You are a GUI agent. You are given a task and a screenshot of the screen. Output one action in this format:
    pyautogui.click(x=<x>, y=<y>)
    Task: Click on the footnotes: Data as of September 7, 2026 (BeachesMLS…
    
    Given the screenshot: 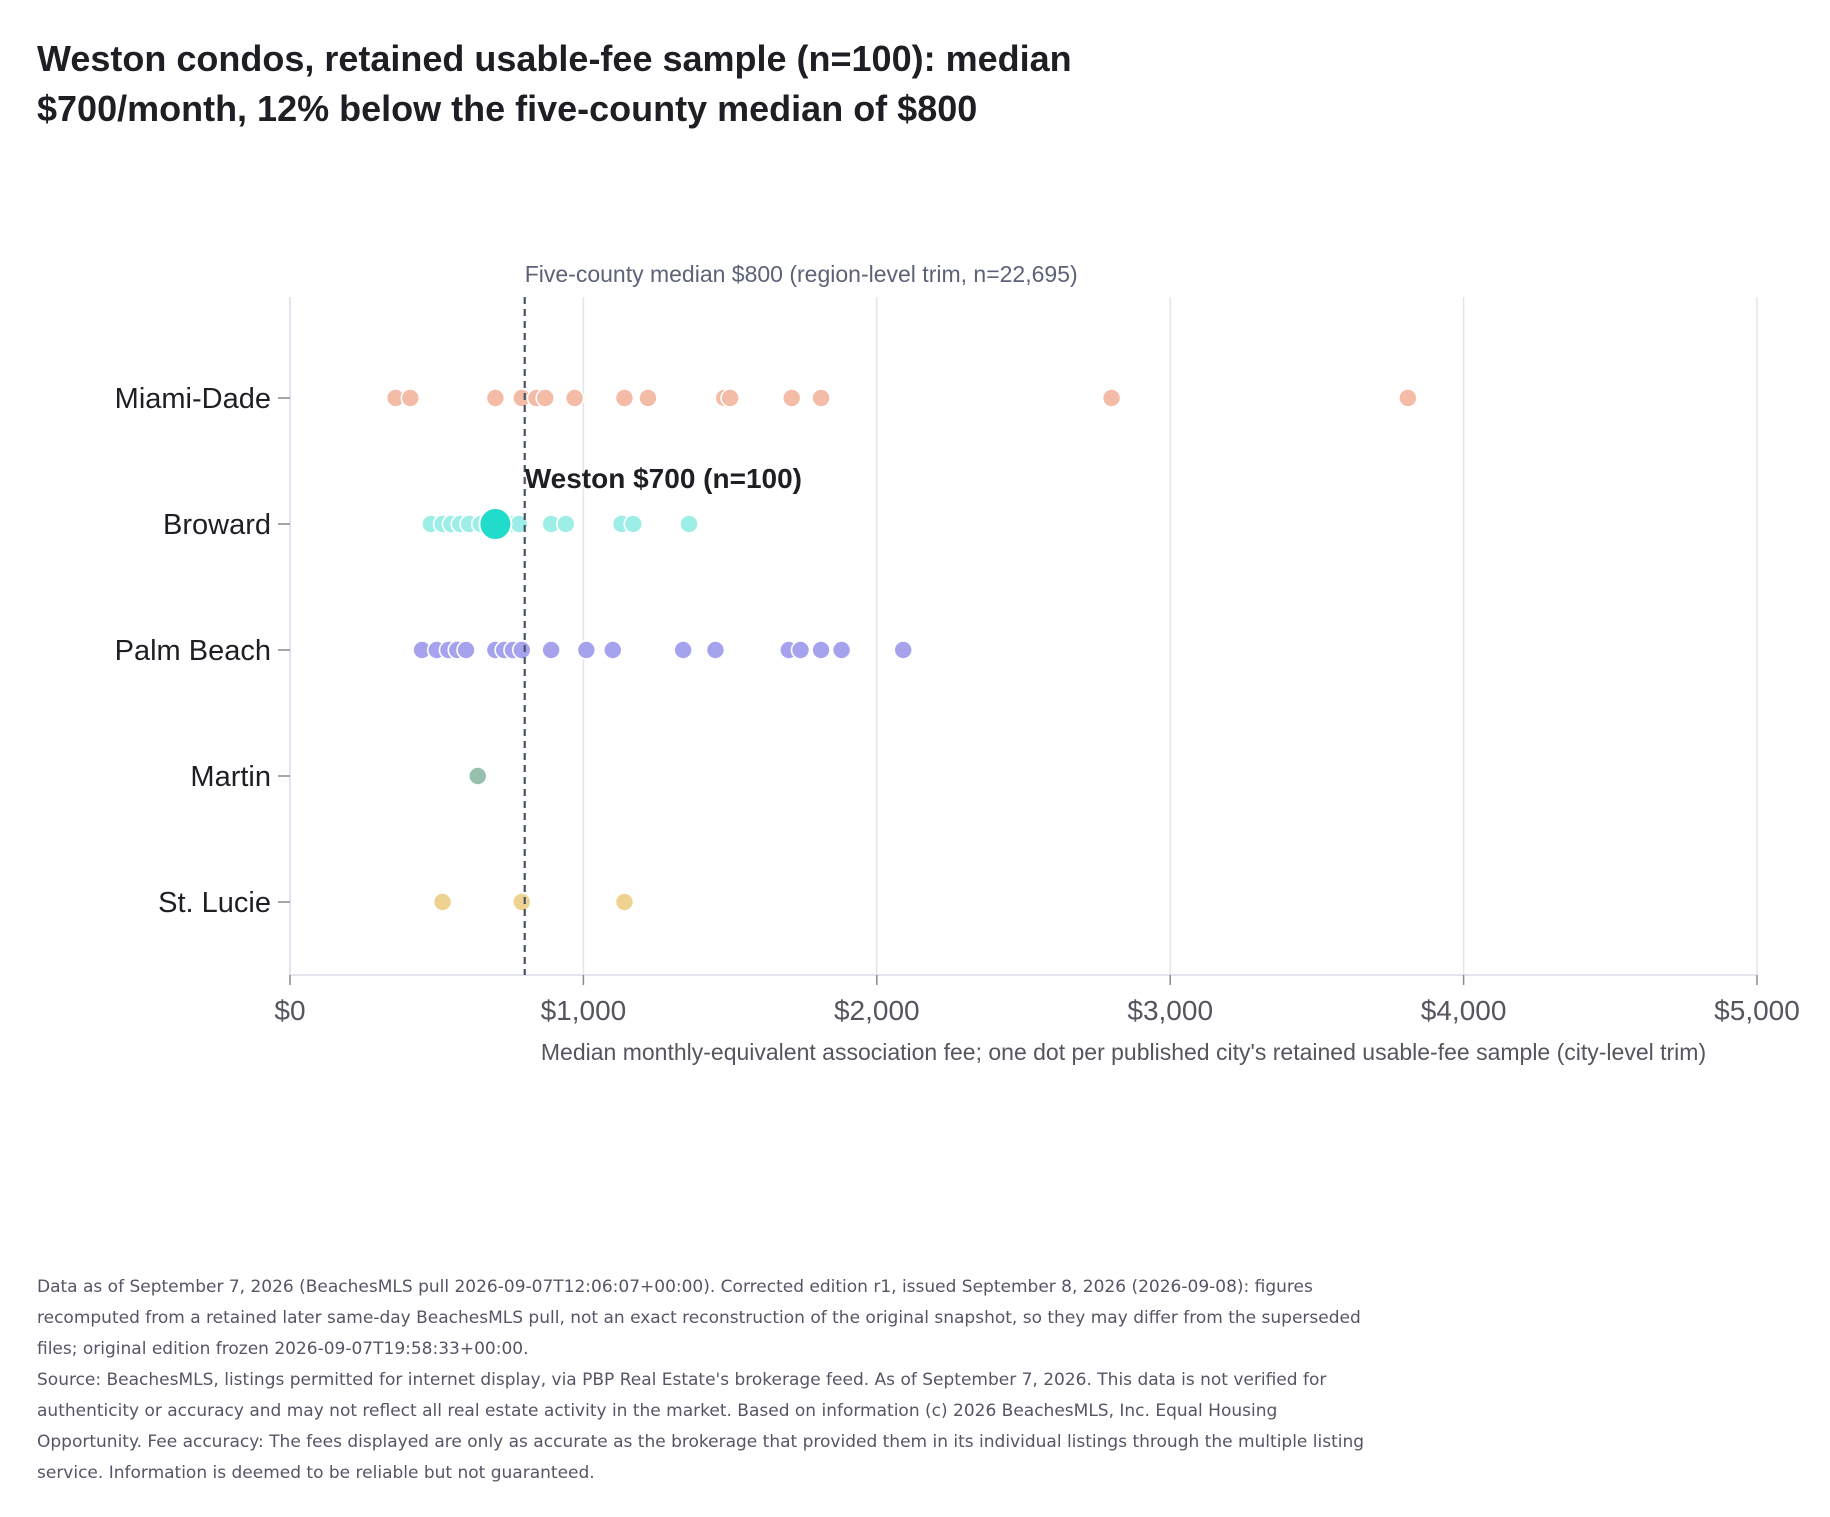 What is the action you would take?
    pyautogui.click(x=702, y=1380)
    